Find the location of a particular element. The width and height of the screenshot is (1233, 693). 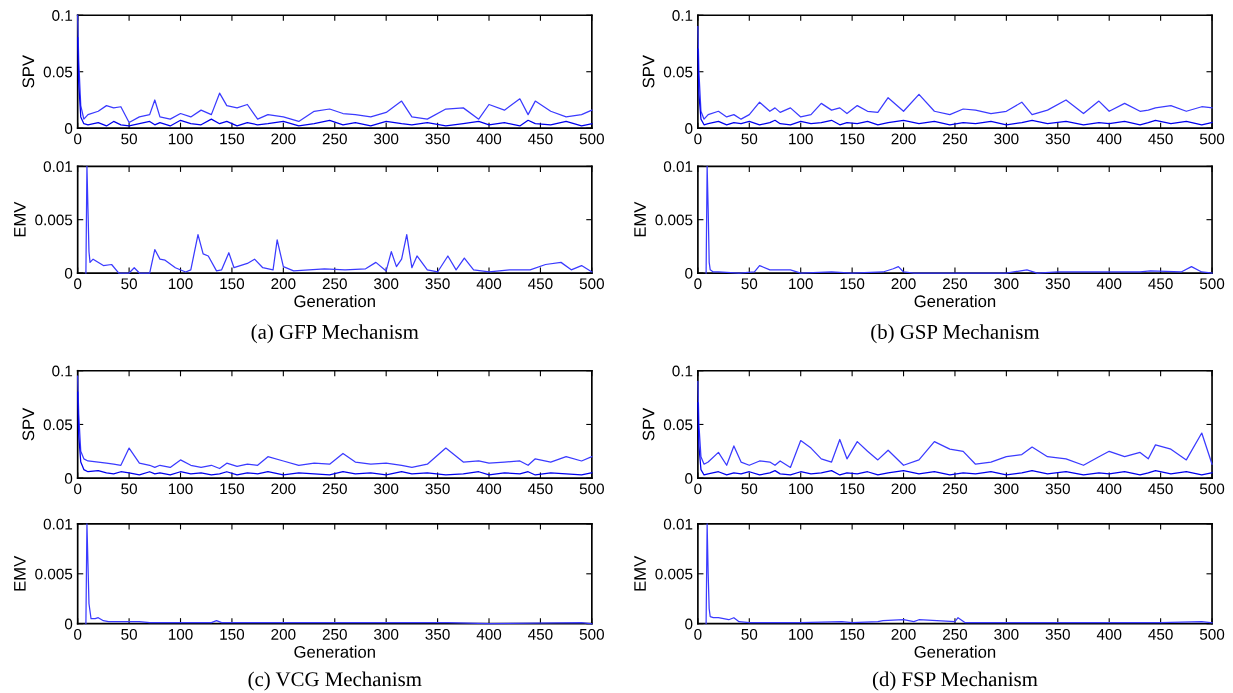

text: (b) GSP Mechanism is located at coordinates (955, 334).